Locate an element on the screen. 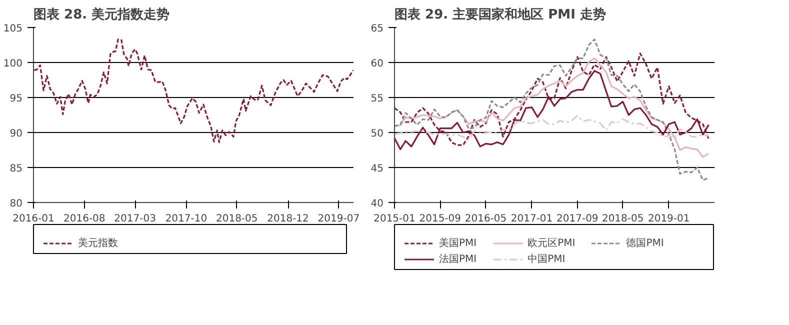  legend-label: 美元指数 is located at coordinates (98, 243).